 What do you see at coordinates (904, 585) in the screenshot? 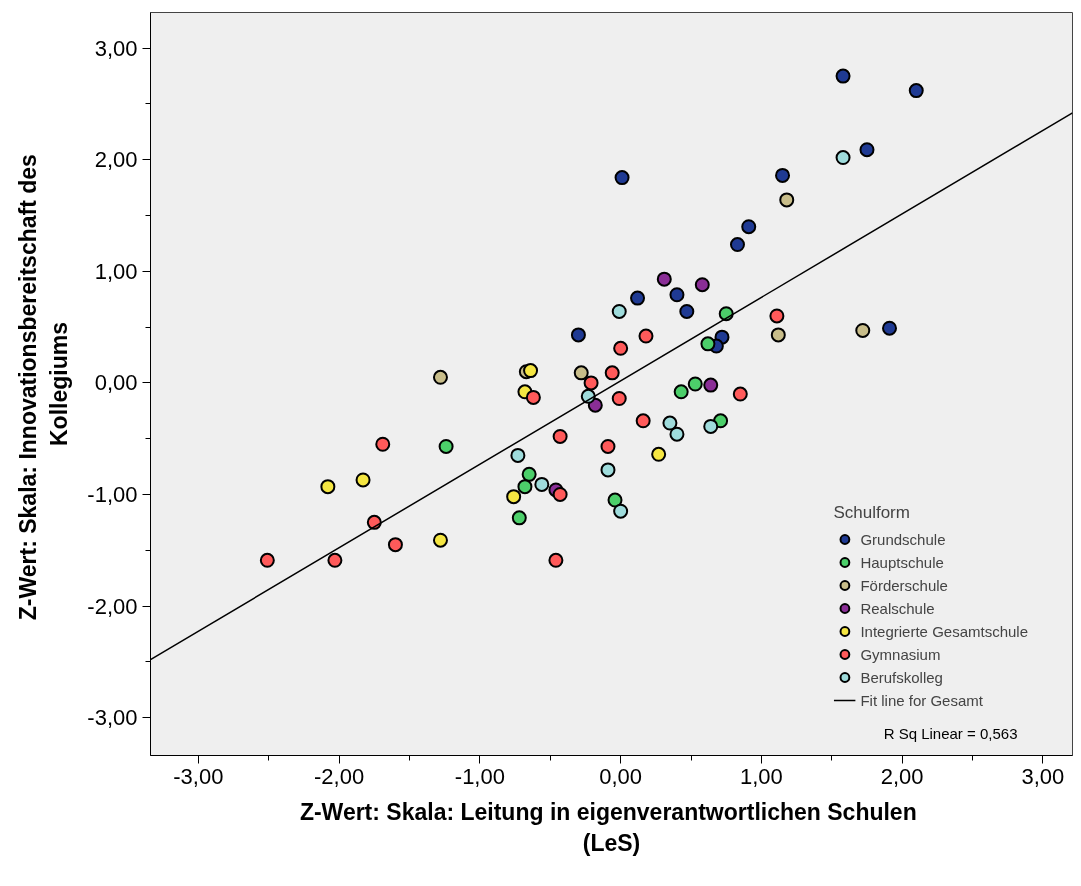
I see `legend-label: Förderschule` at bounding box center [904, 585].